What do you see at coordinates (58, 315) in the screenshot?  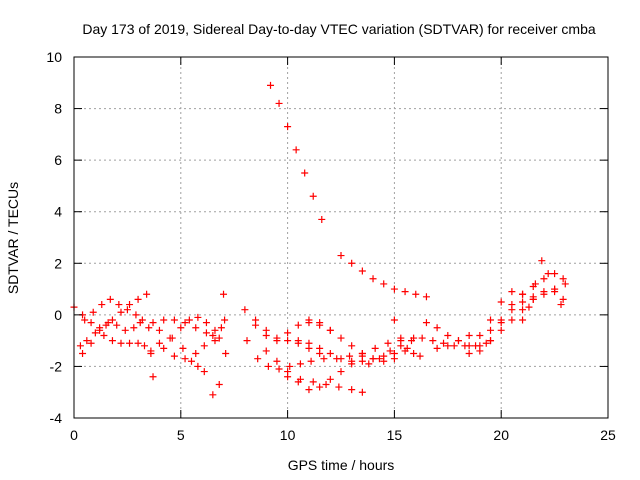 I see `y-tick-label: 0` at bounding box center [58, 315].